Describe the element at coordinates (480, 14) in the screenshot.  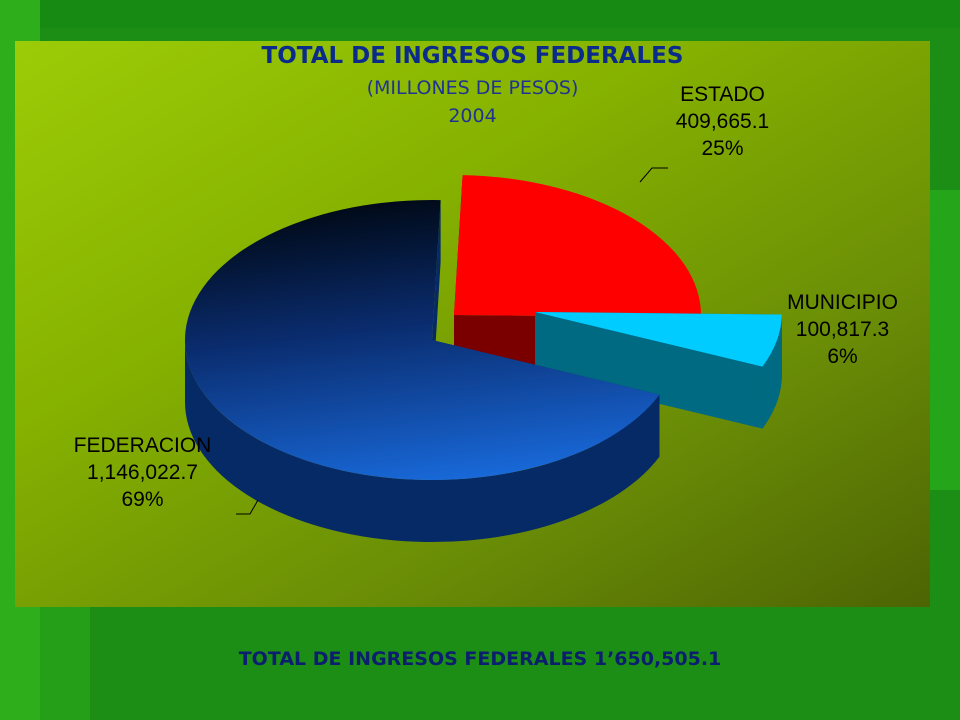
I see `background-stripe-top` at that location.